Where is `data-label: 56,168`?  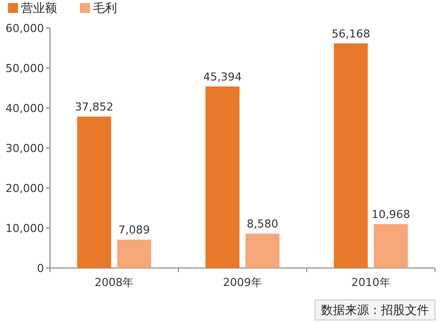
data-label: 56,168 is located at coordinates (351, 33).